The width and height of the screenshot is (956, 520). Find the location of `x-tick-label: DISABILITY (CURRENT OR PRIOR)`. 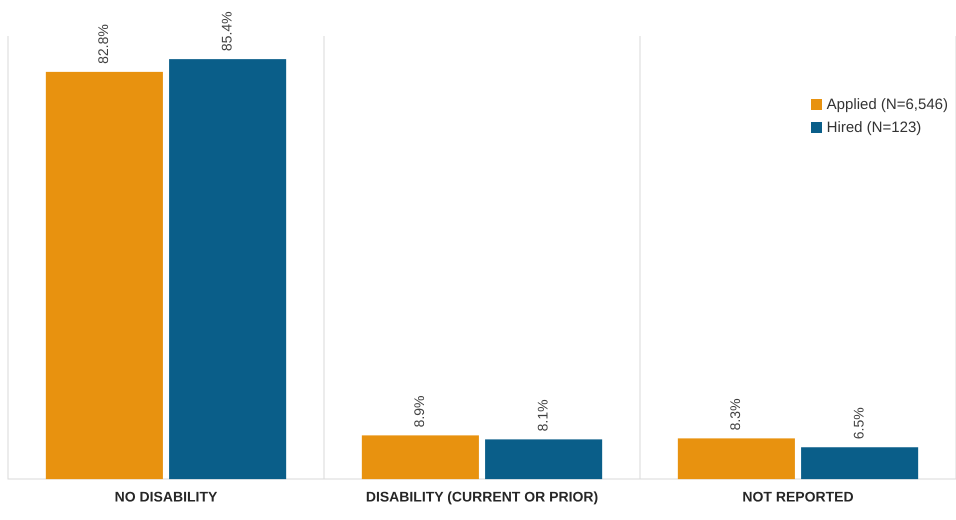

x-tick-label: DISABILITY (CURRENT OR PRIOR) is located at coordinates (482, 496).